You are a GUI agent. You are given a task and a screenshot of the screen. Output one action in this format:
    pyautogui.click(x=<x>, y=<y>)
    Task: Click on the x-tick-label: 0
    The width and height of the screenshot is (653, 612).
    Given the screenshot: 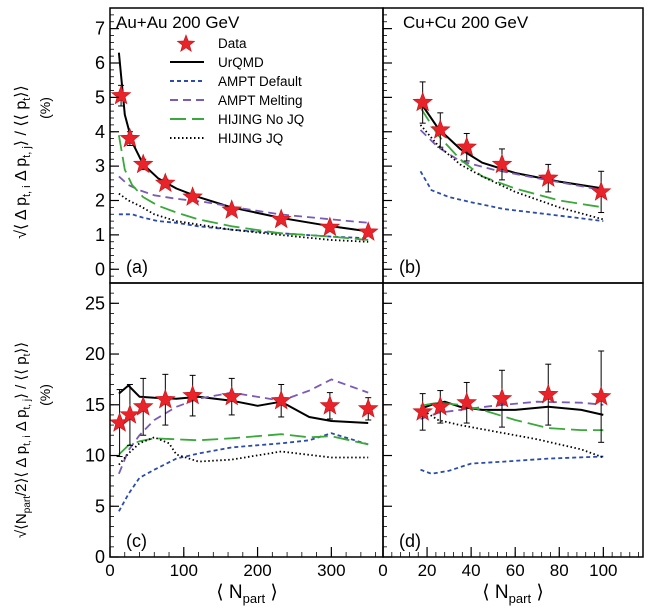 What is the action you would take?
    pyautogui.click(x=382, y=570)
    